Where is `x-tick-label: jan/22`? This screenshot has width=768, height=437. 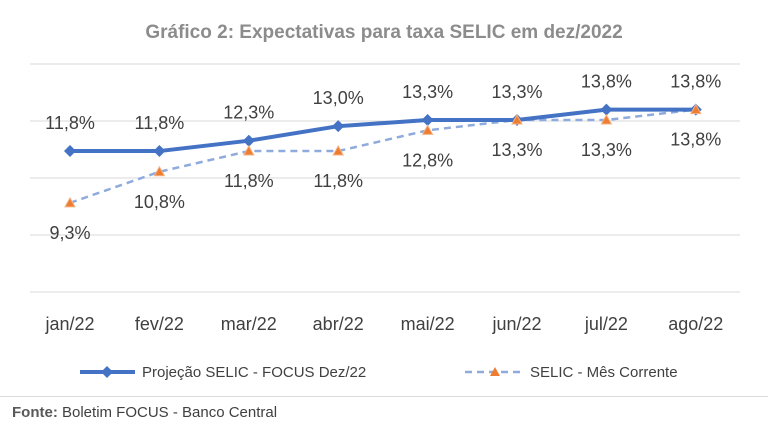 x-tick-label: jan/22 is located at coordinates (69, 324).